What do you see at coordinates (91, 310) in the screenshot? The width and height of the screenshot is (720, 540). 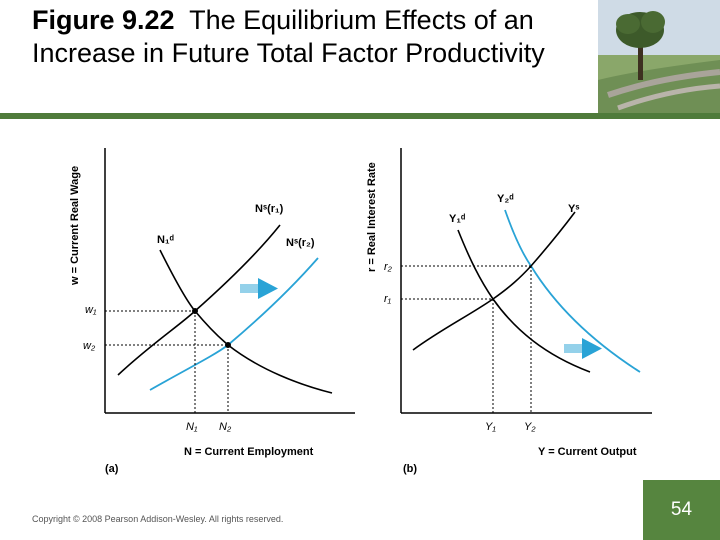 I see `w1-label: w₁` at bounding box center [91, 310].